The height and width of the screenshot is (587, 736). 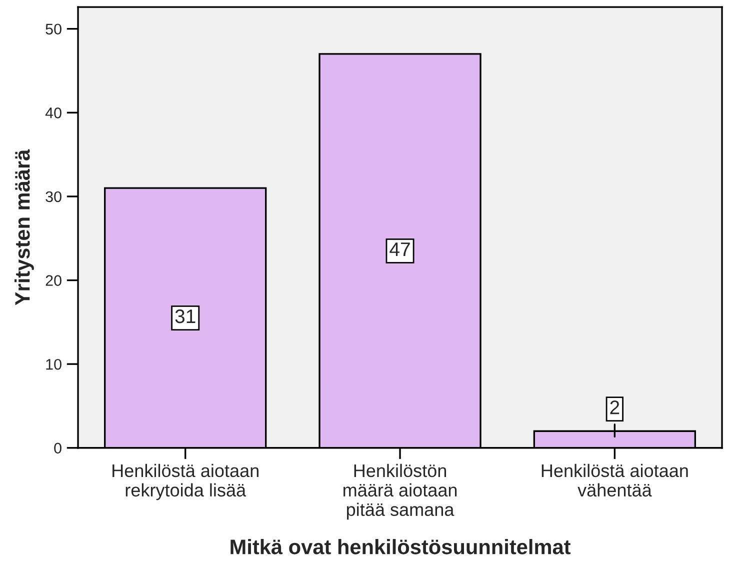 What do you see at coordinates (185, 482) in the screenshot?
I see `x-tick-label: Henkilöstä aiotaan rekrytoida lisää` at bounding box center [185, 482].